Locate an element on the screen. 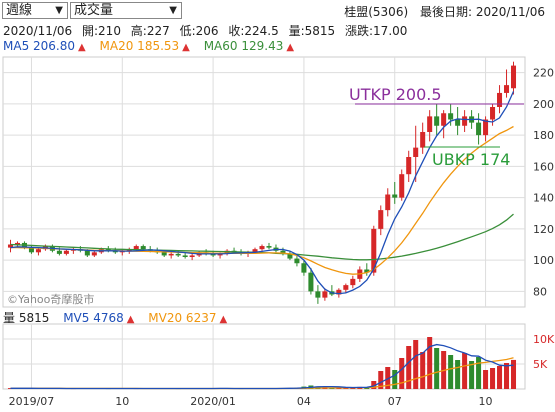 This screenshot has width=555, height=412. ma20-legend: MA20 185.53 ▲ is located at coordinates (145, 46).